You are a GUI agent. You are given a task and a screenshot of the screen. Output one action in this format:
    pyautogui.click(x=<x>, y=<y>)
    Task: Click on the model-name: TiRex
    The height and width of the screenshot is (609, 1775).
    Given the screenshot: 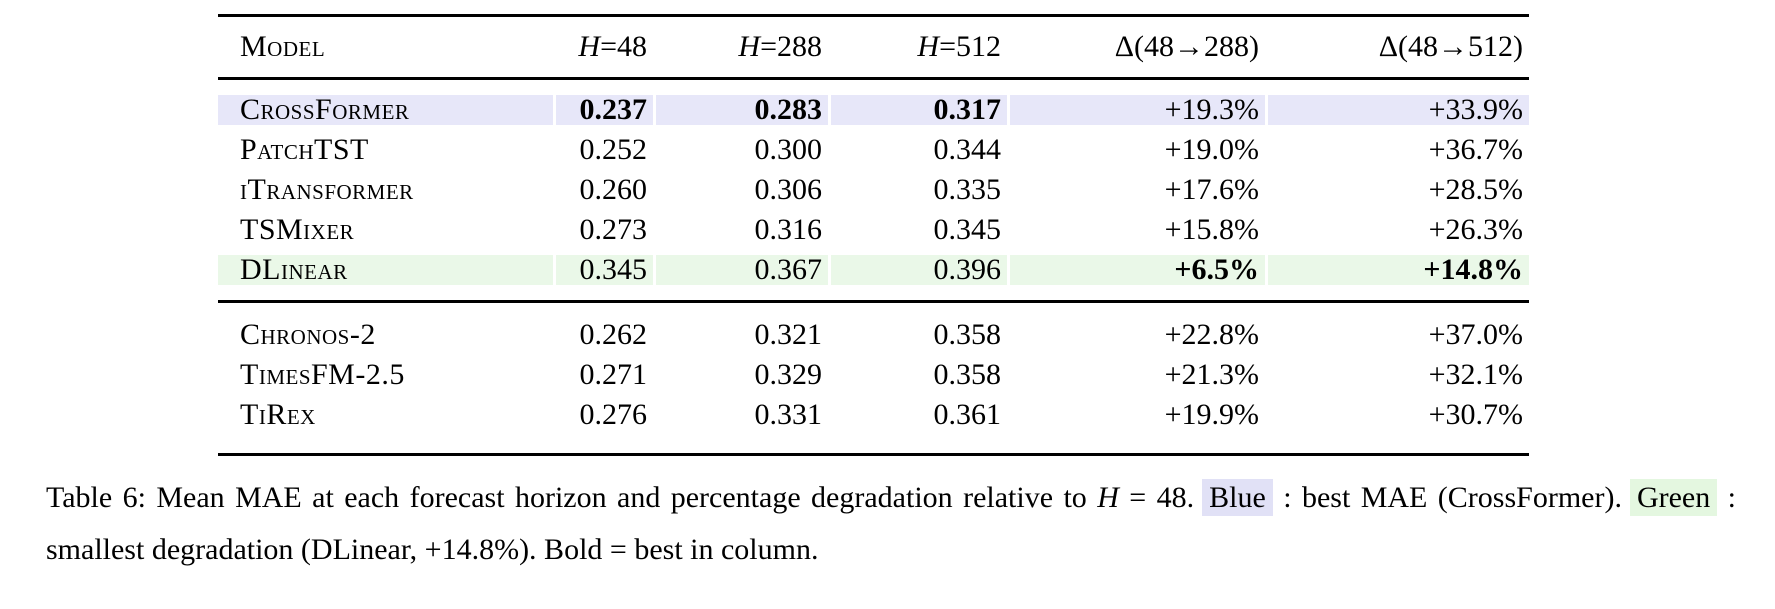 What is the action you would take?
    pyautogui.click(x=278, y=414)
    